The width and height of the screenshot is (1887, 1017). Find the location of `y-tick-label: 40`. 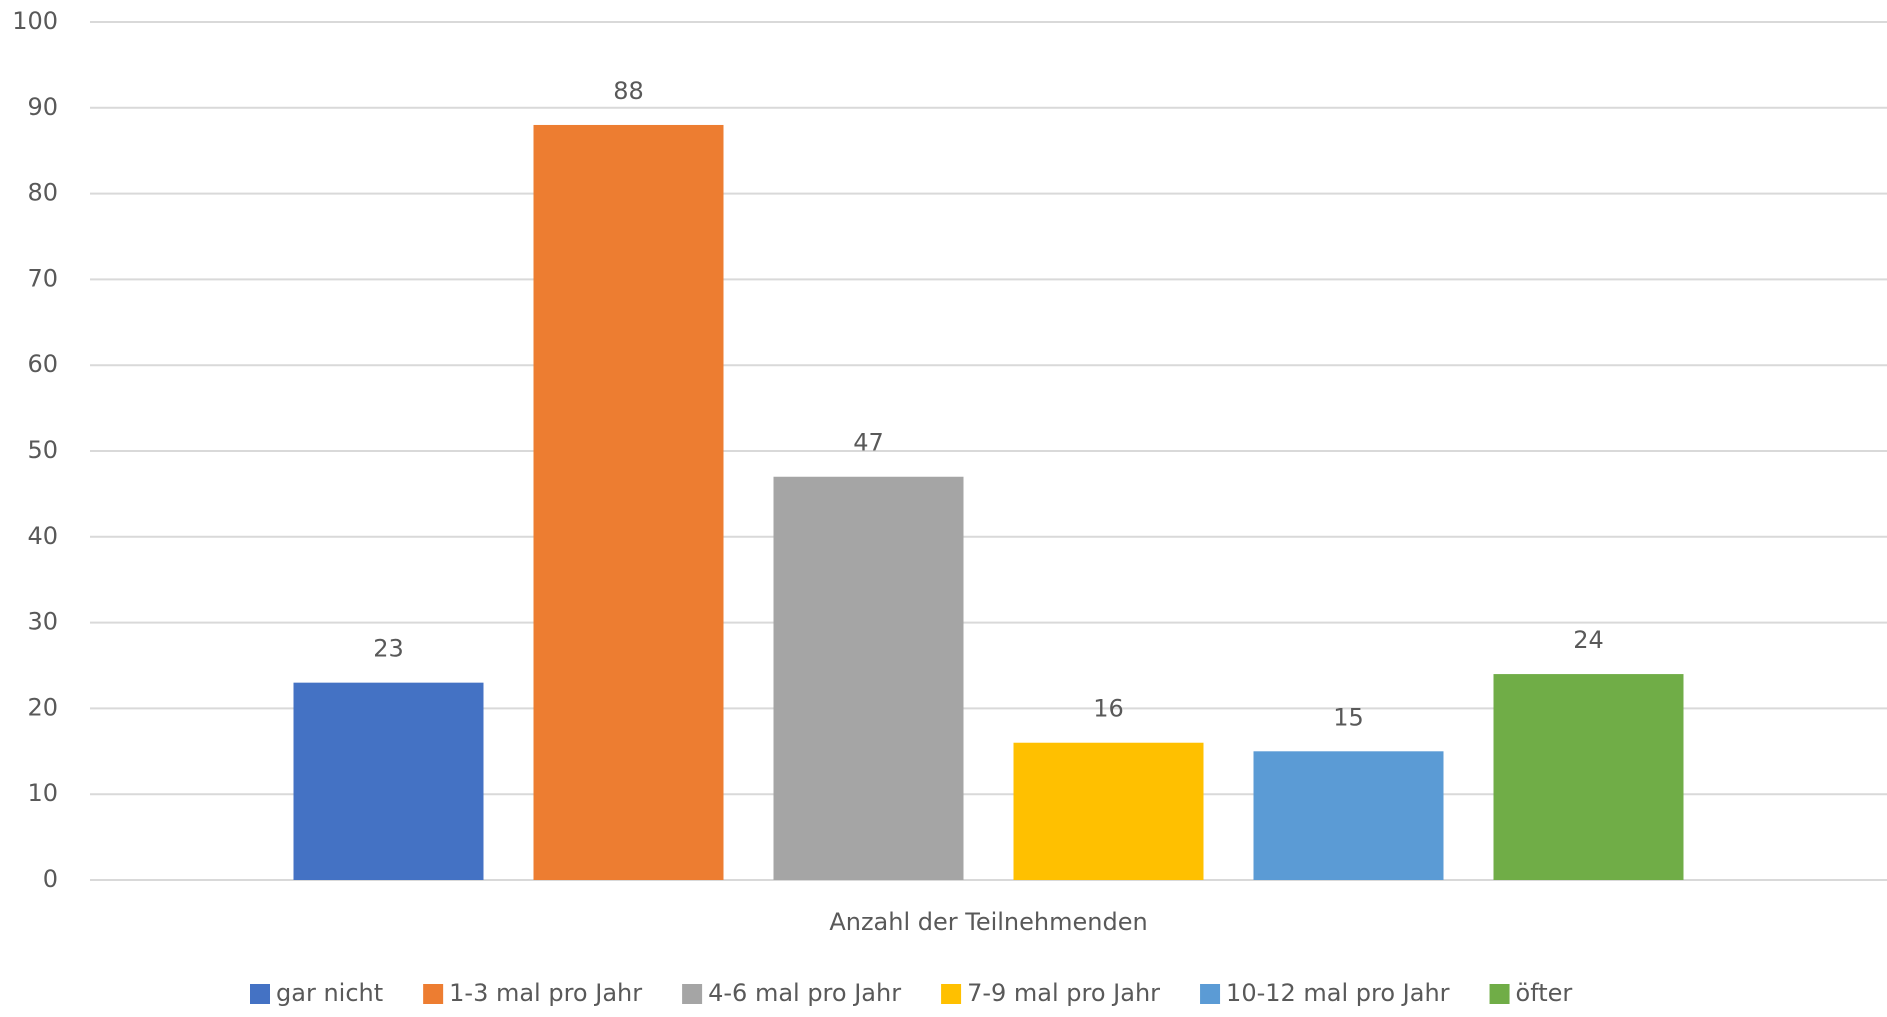

y-tick-label: 40 is located at coordinates (42, 536).